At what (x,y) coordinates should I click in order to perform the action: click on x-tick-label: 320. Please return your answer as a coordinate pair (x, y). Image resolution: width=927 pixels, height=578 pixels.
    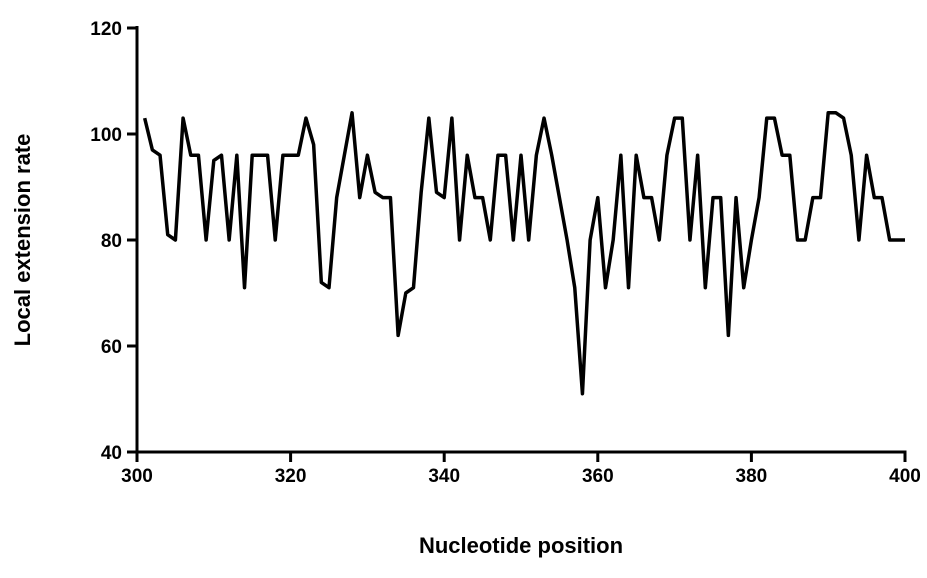
    Looking at the image, I should click on (291, 476).